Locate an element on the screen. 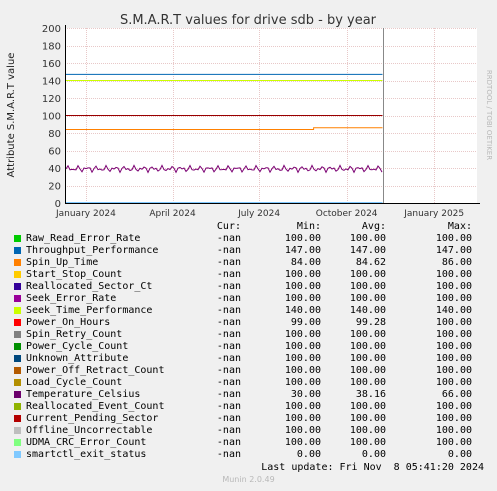 This screenshot has height=491, width=497. y-tick-label: 80 is located at coordinates (54, 134).